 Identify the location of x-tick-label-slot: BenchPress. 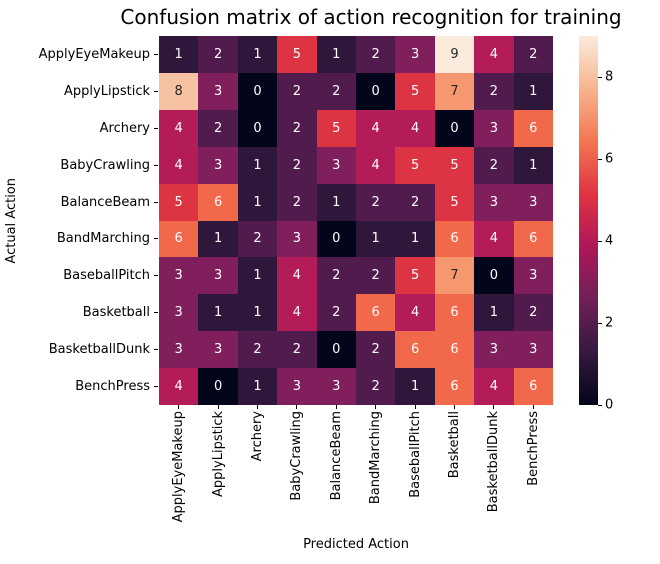
(533, 467).